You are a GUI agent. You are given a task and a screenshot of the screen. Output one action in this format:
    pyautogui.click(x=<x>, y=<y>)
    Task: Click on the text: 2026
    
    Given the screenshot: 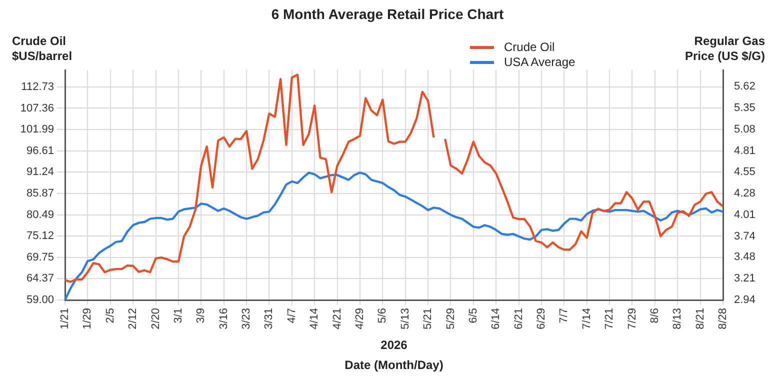 What is the action you would take?
    pyautogui.click(x=394, y=345)
    